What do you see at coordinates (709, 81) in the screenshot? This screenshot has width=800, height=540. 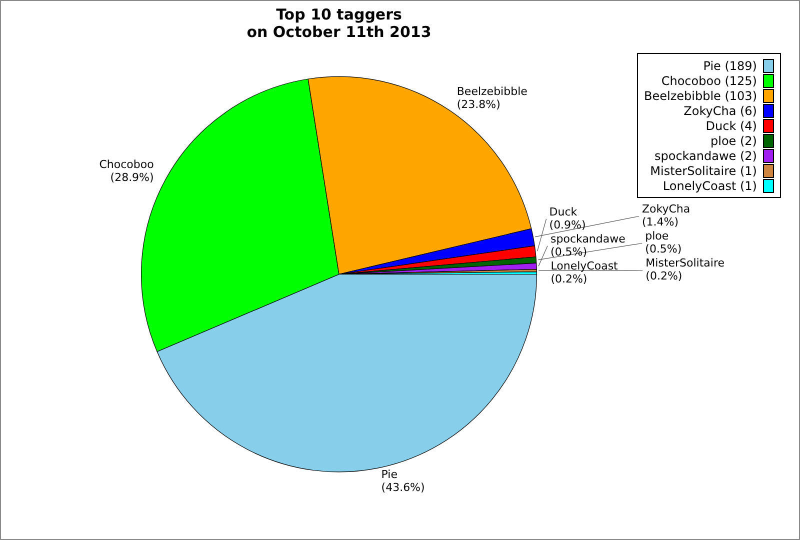 I see `legend-label: Chocoboo (125)` at bounding box center [709, 81].